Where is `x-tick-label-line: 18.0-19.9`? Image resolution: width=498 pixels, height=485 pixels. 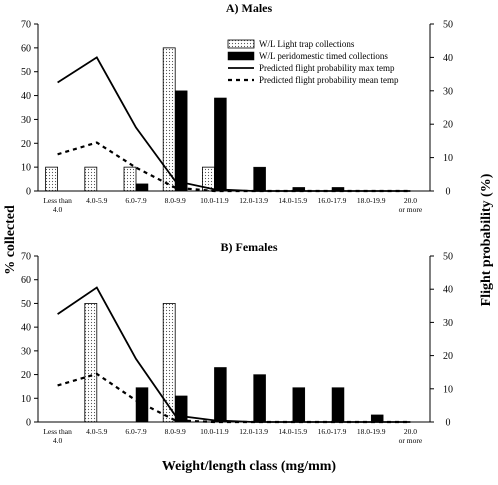 x-tick-label-line: 18.0-19.9 is located at coordinates (371, 431).